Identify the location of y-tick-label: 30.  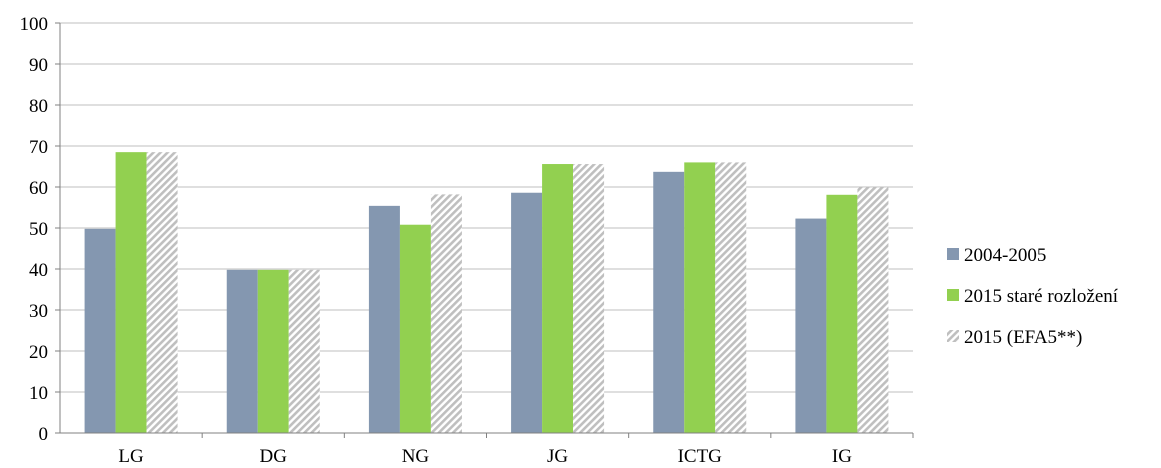
(38, 311).